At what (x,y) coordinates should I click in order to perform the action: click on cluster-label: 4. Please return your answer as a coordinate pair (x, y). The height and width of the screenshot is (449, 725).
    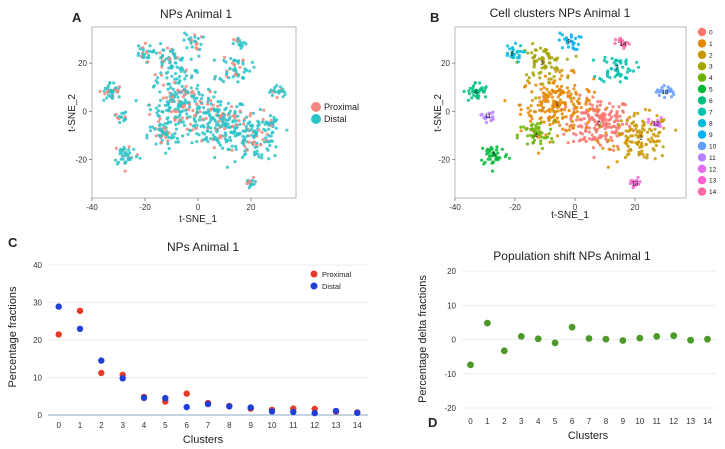
    Looking at the image, I should click on (536, 136).